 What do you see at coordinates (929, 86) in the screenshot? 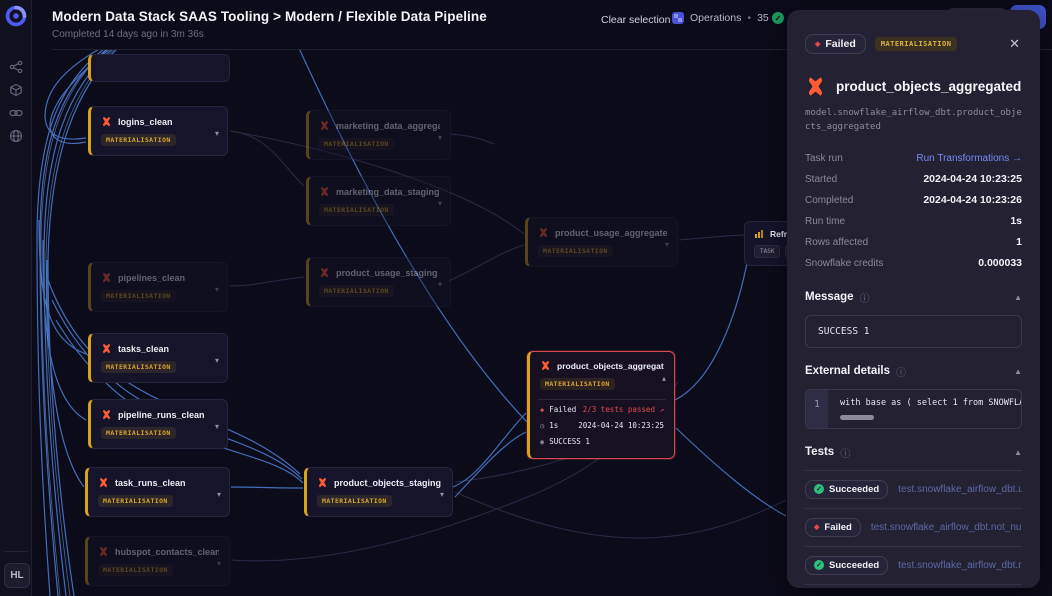
I see `panel-title: product_objects_aggregated` at bounding box center [929, 86].